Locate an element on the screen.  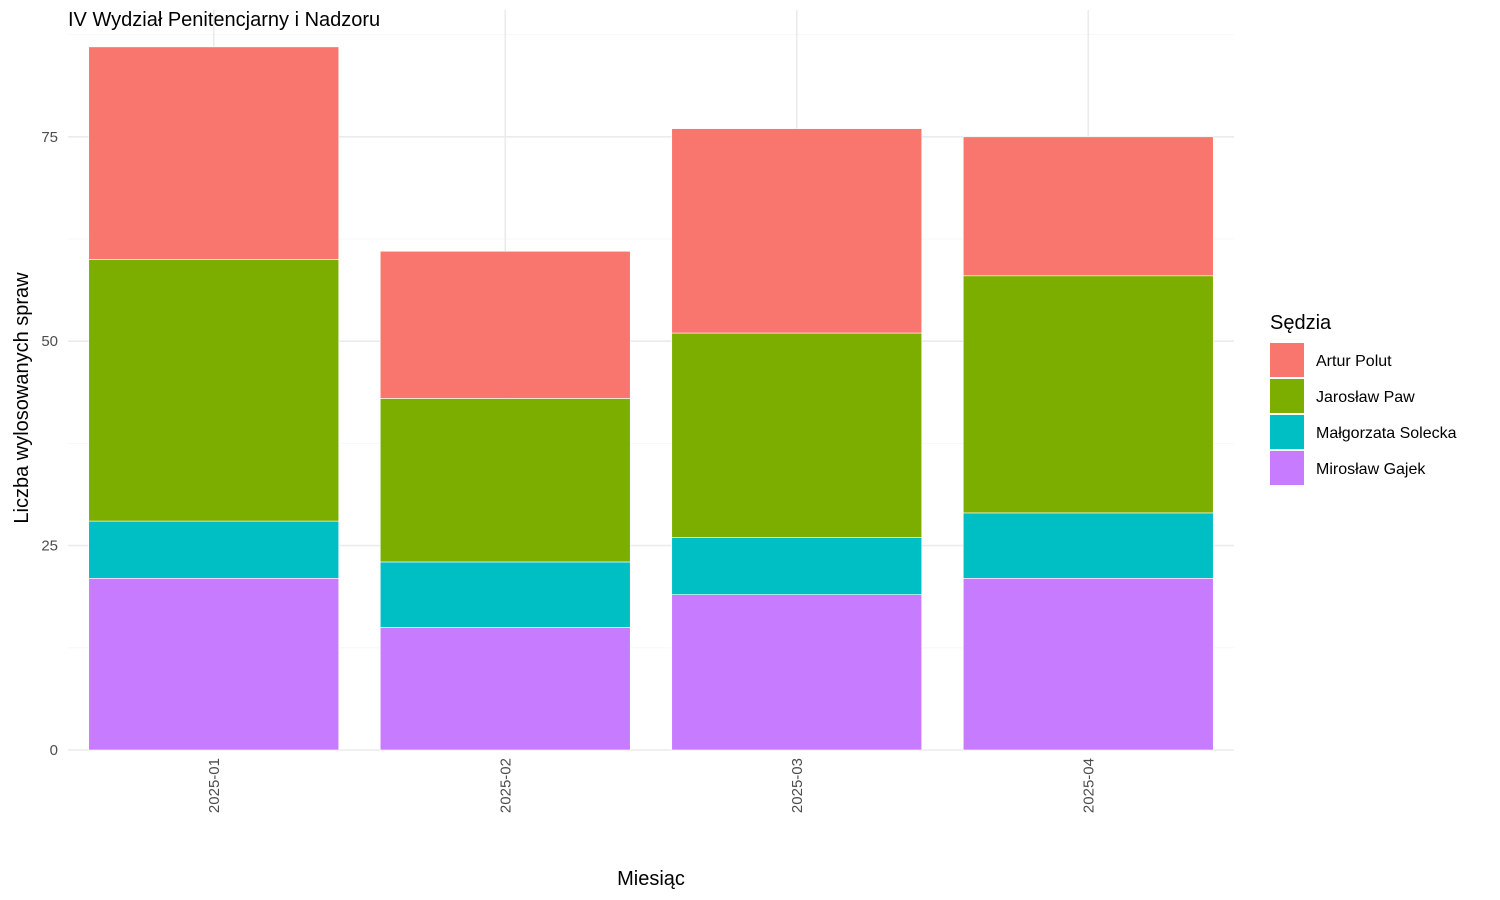
legend-label: Artur Polut is located at coordinates (1354, 361).